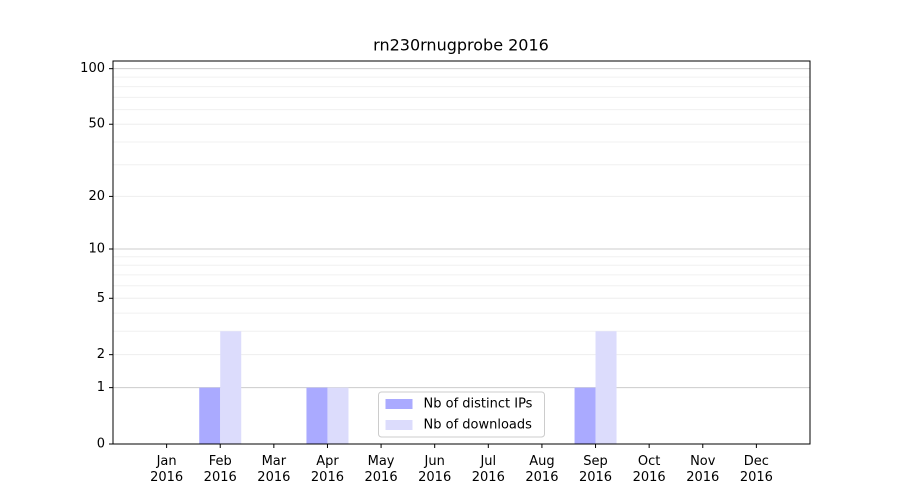 This screenshot has width=900, height=500. Describe the element at coordinates (92, 68) in the screenshot. I see `y-tick-label: 100` at that location.